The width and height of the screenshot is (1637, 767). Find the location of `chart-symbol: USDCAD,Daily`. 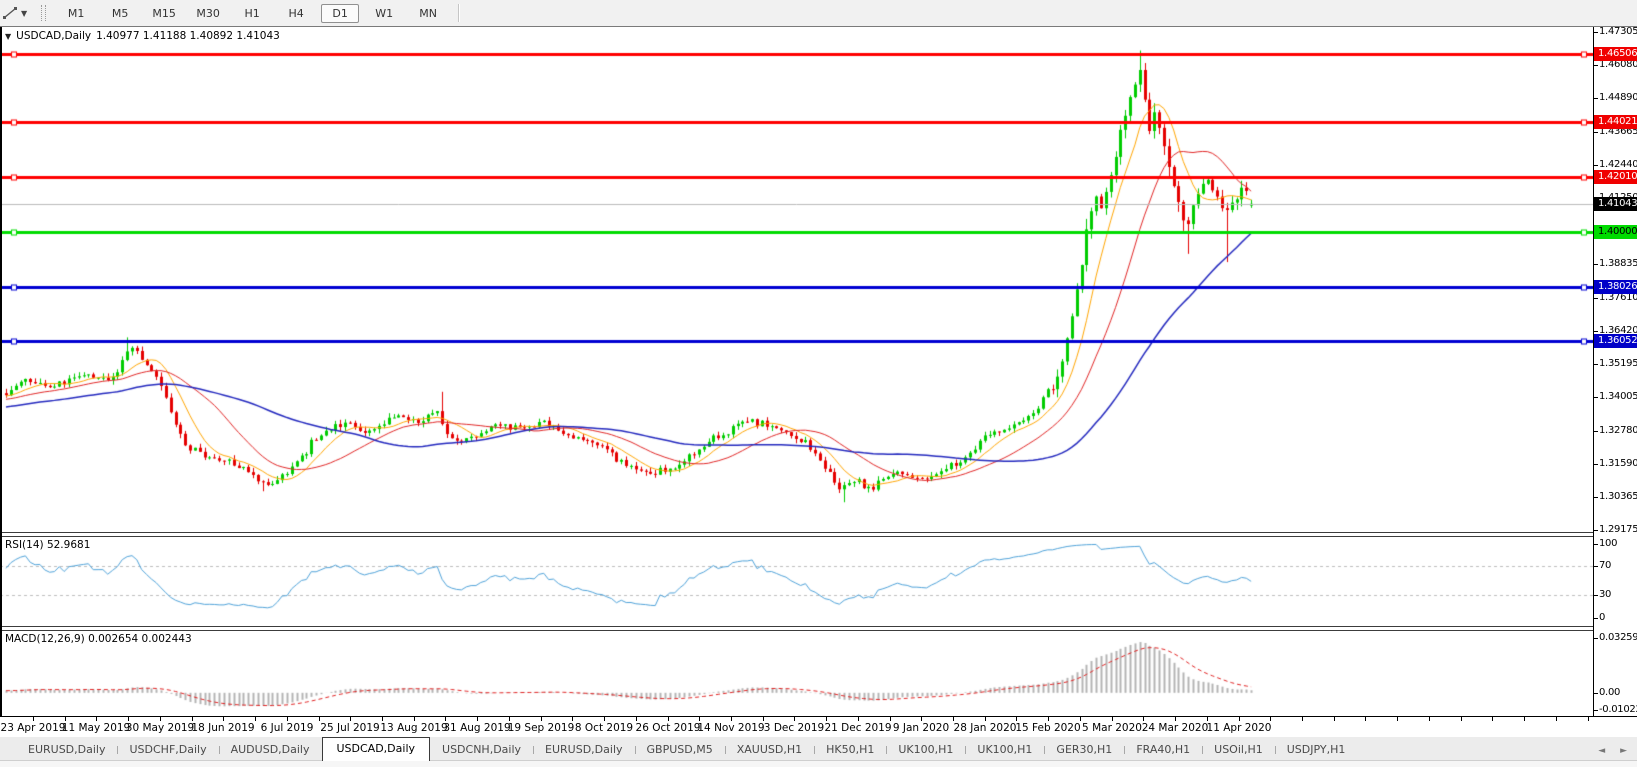

chart-symbol: USDCAD,Daily is located at coordinates (54, 36).